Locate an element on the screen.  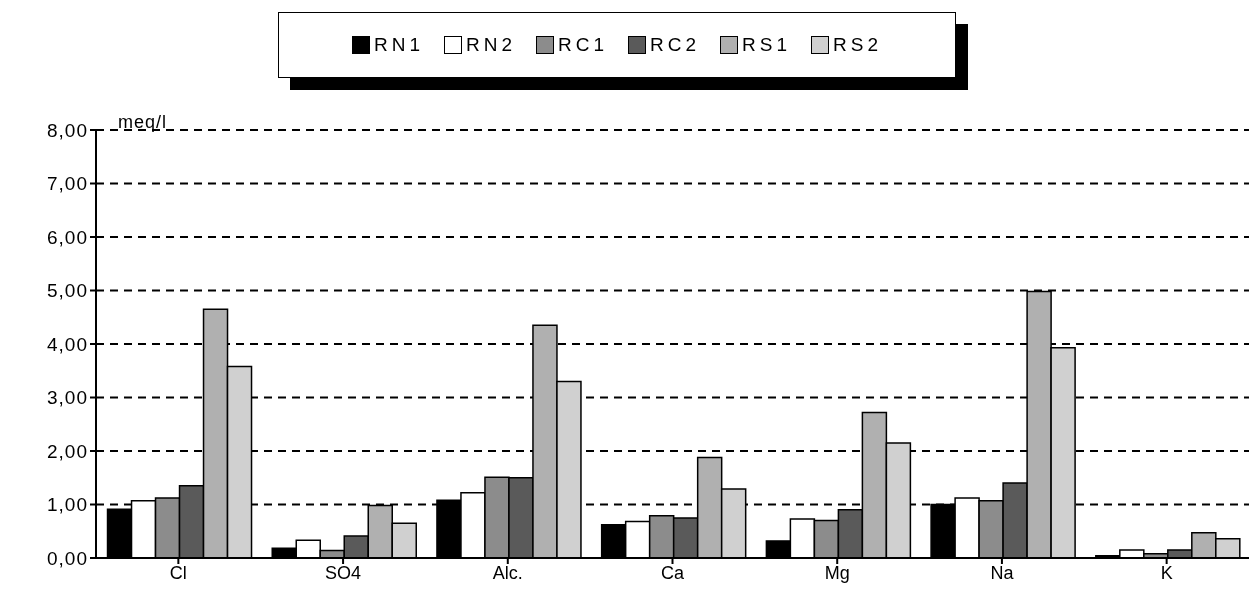
y-axis-title: meq/l is located at coordinates (143, 122).